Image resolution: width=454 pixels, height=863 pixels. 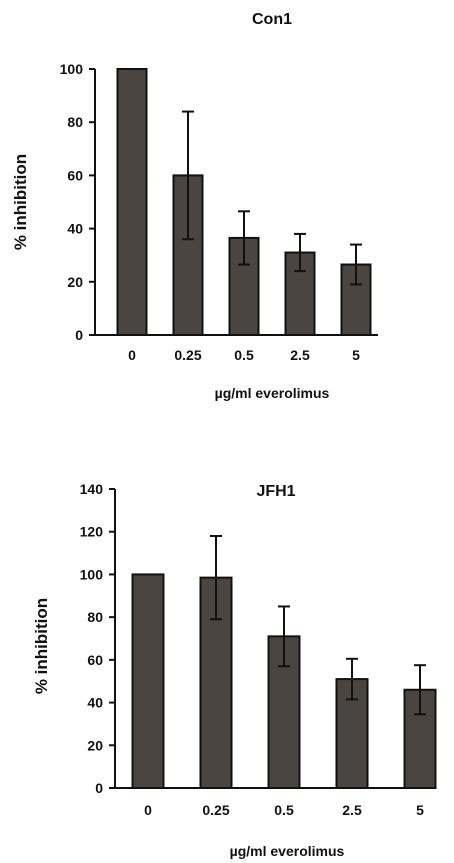 I want to click on y-tick-label: 120, so click(x=92, y=532).